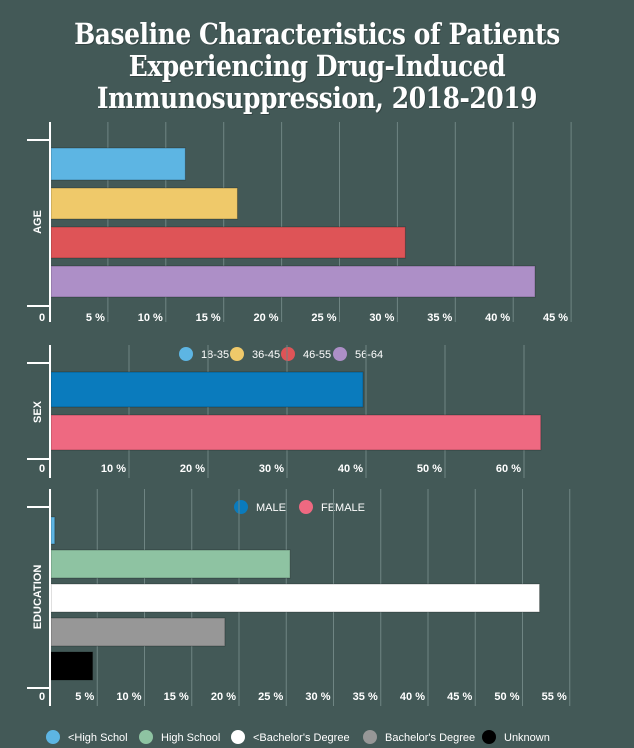 This screenshot has width=634, height=748. I want to click on legend-label: Bachelor's Degree, so click(430, 738).